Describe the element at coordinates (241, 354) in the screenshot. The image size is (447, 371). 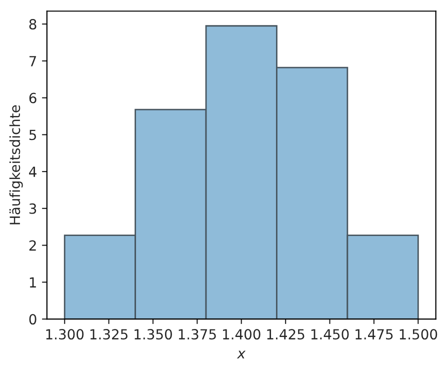
I see `x-axis-title: x` at that location.